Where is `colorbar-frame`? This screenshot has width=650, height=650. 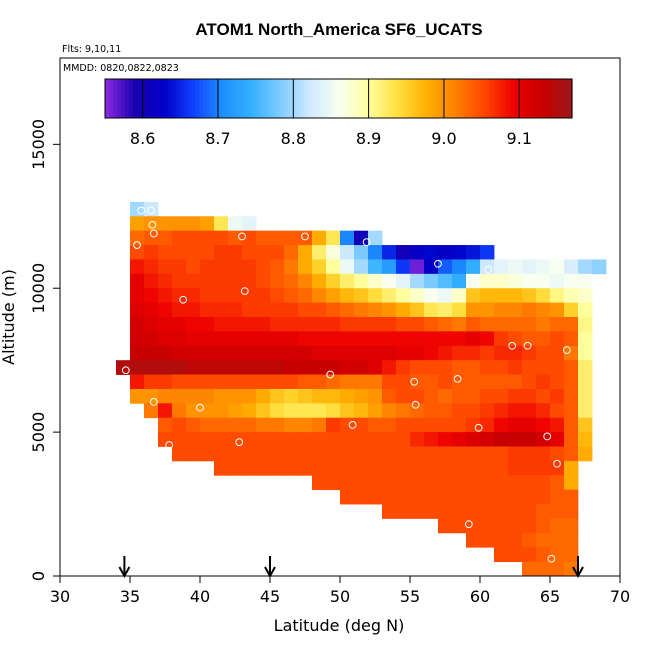
colorbar-frame is located at coordinates (338, 98).